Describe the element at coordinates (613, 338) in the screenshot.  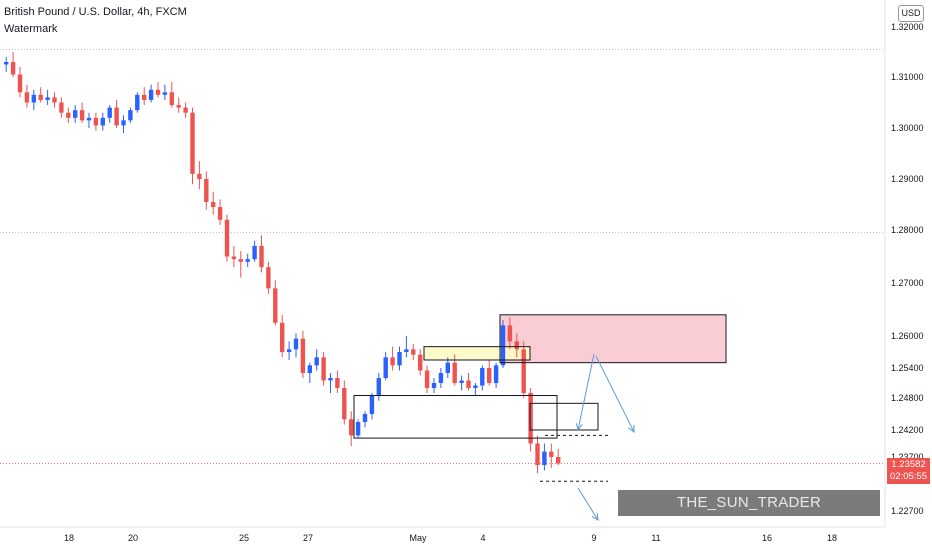
I see `supply-zone-fill` at that location.